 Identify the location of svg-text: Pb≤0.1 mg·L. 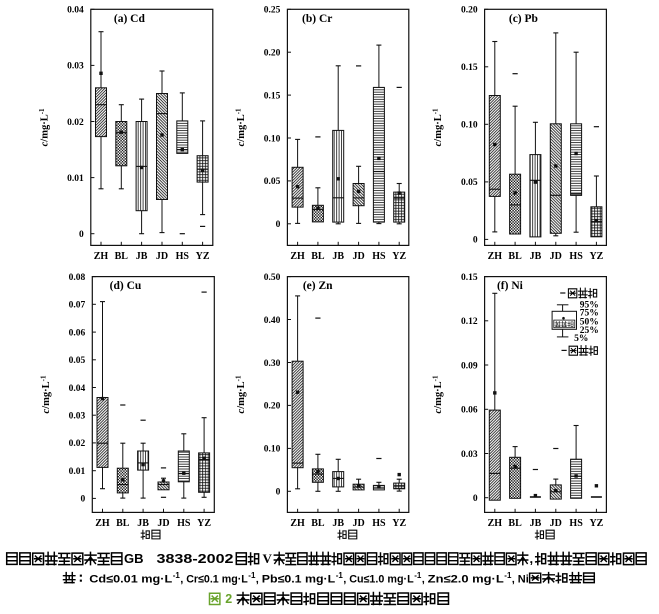
(299, 579).